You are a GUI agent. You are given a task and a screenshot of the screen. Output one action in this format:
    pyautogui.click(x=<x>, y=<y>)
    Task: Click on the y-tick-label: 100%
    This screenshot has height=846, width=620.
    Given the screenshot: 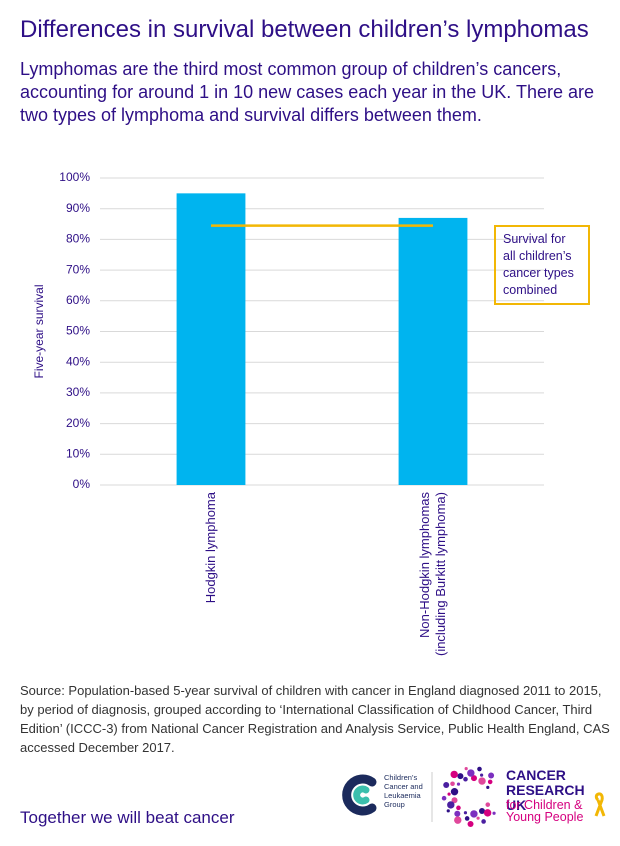 What is the action you would take?
    pyautogui.click(x=74, y=177)
    